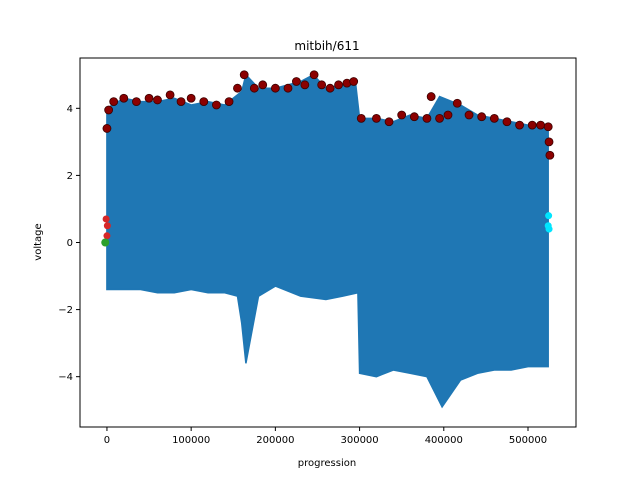  Describe the element at coordinates (191, 440) in the screenshot. I see `x-tick-label: 100000` at that location.